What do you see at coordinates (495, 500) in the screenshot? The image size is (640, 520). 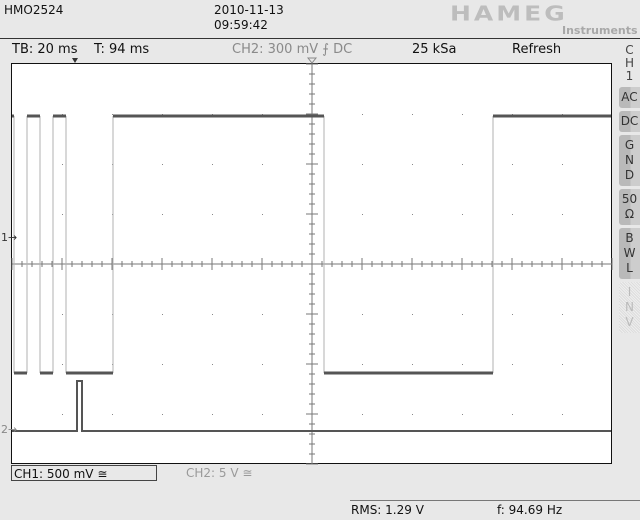 I see `measurement-divider` at bounding box center [495, 500].